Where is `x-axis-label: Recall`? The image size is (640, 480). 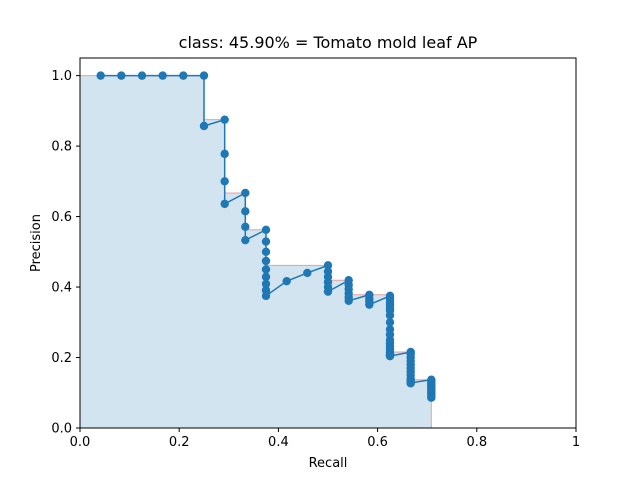
x-axis-label: Recall is located at coordinates (328, 463).